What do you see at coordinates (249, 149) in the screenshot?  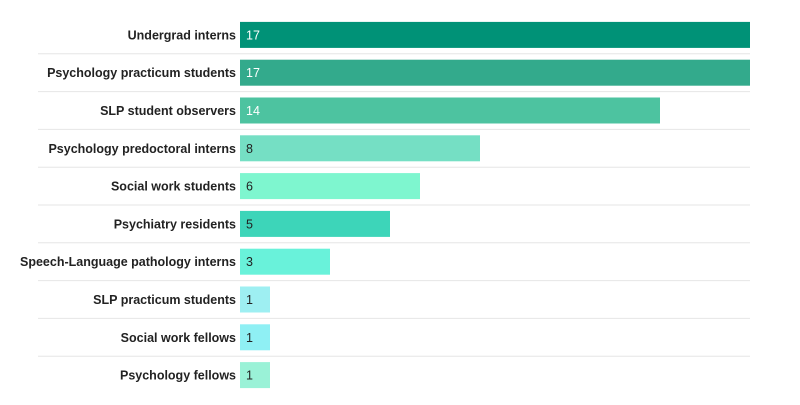 I see `bar-value-label: 8` at bounding box center [249, 149].